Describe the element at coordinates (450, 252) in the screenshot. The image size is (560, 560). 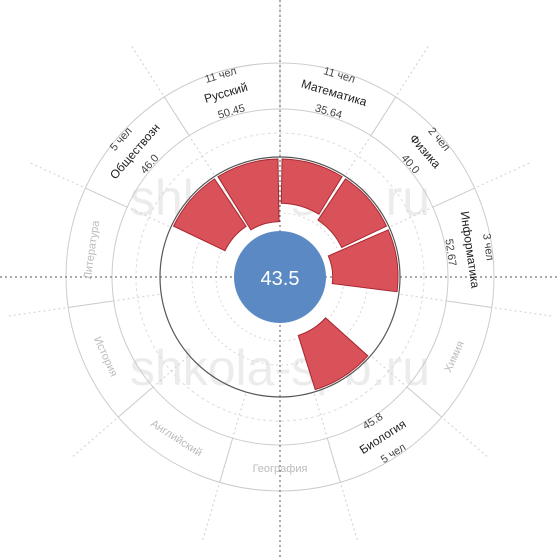
I see `subject-score: 52.67` at that location.